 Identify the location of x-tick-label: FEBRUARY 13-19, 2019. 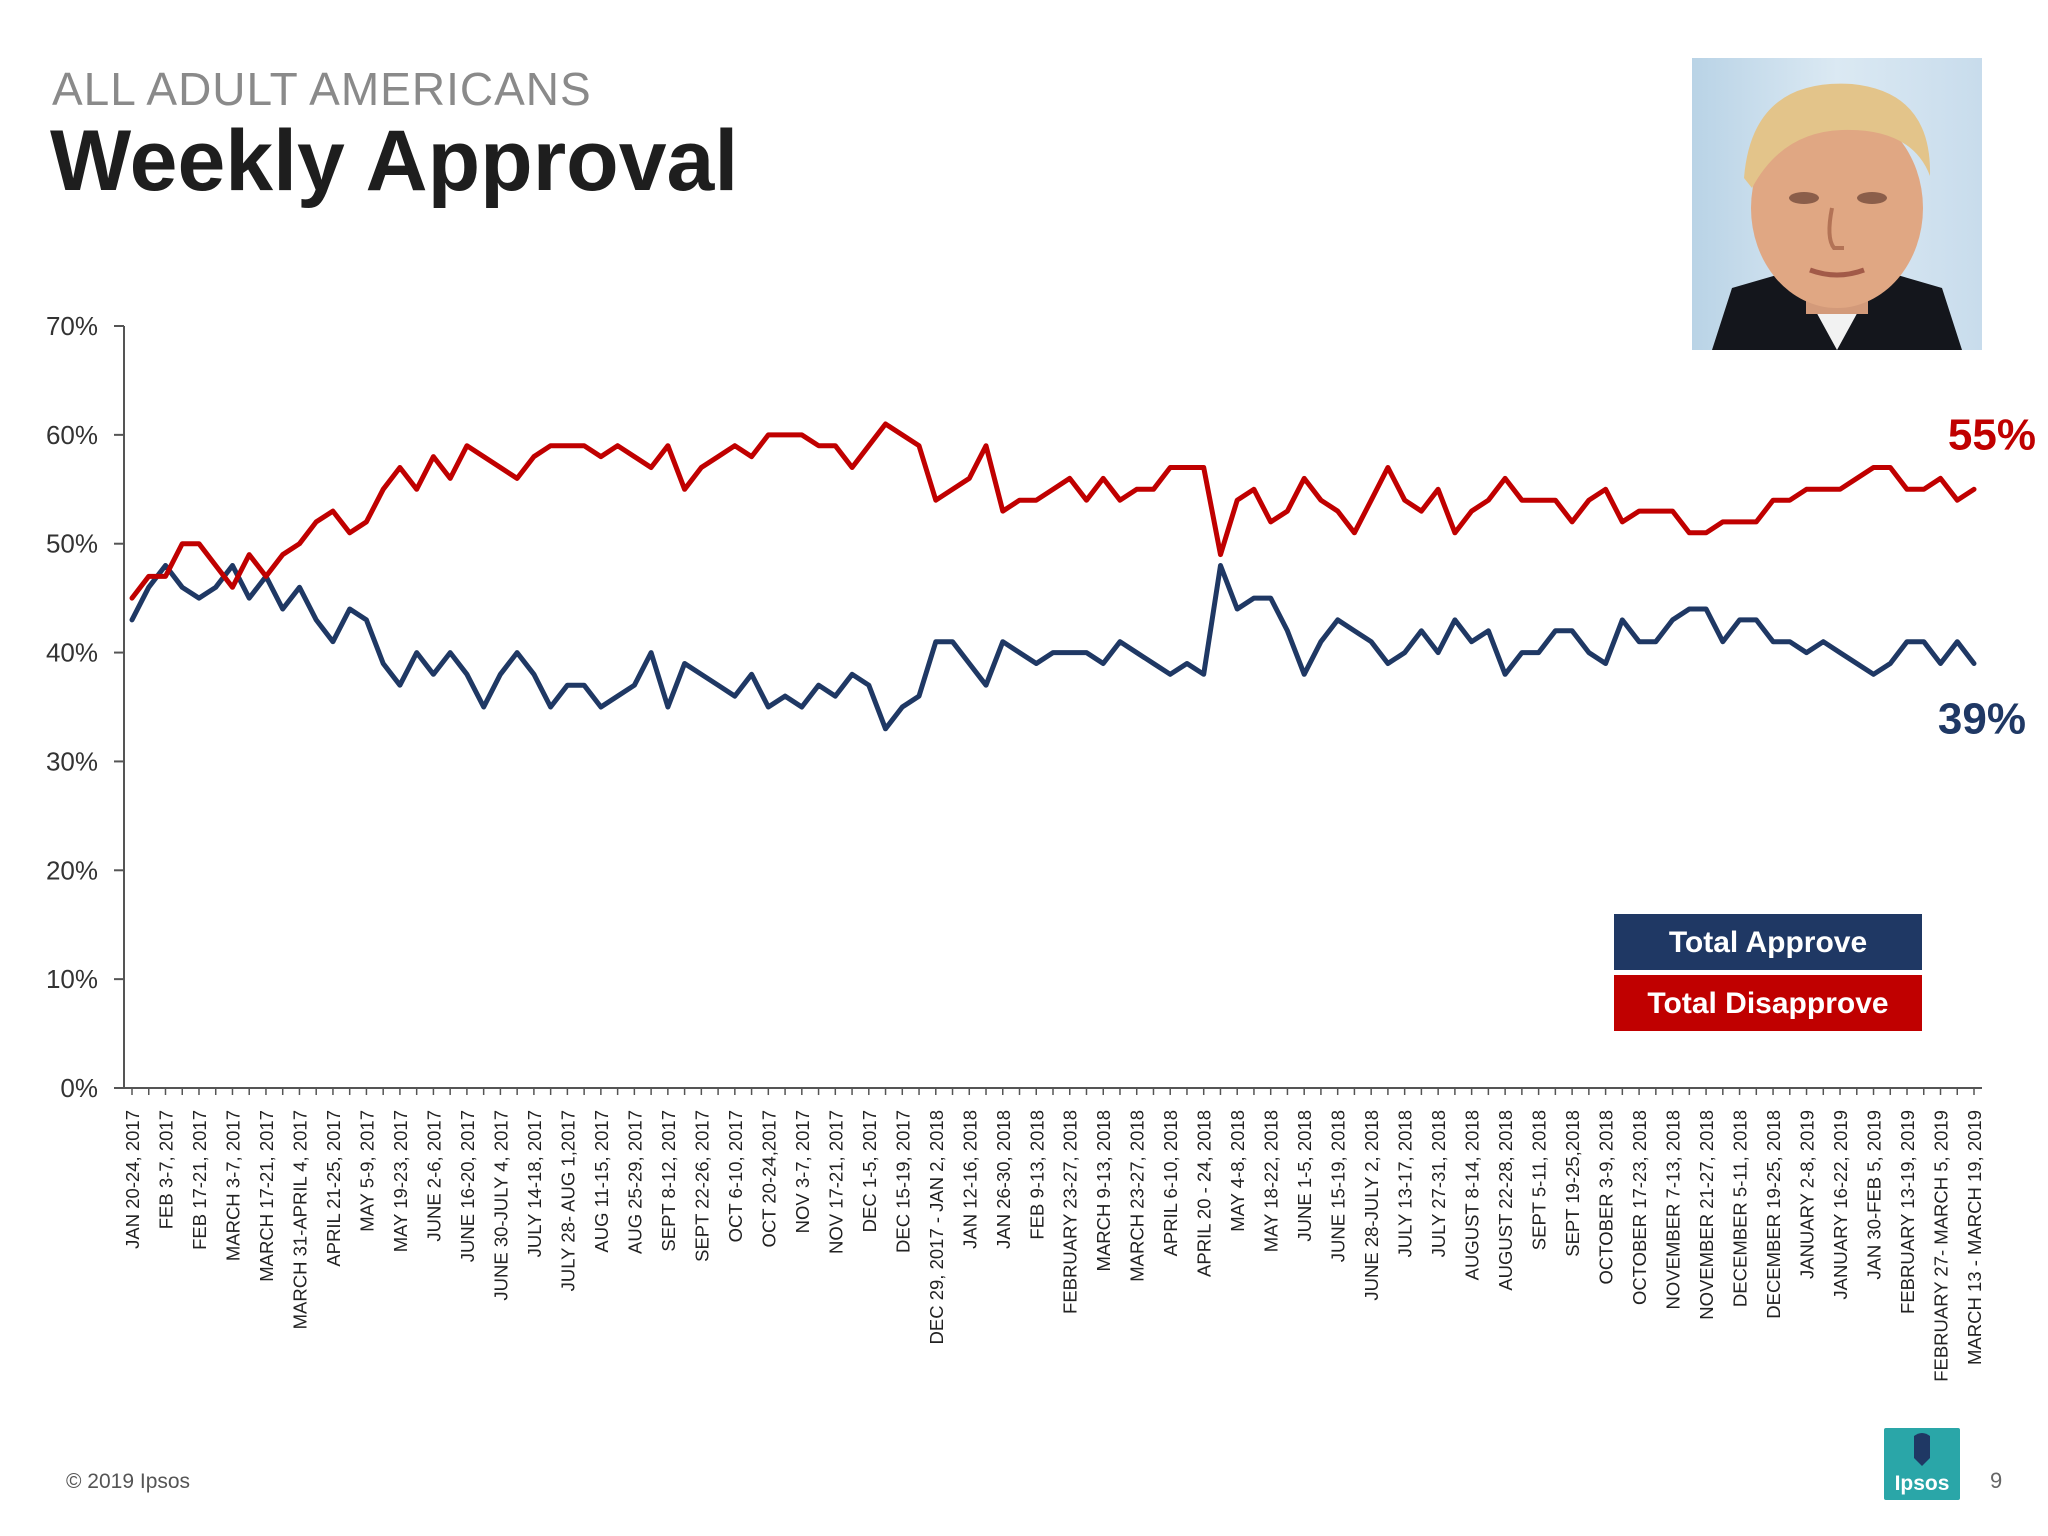
(1907, 1212).